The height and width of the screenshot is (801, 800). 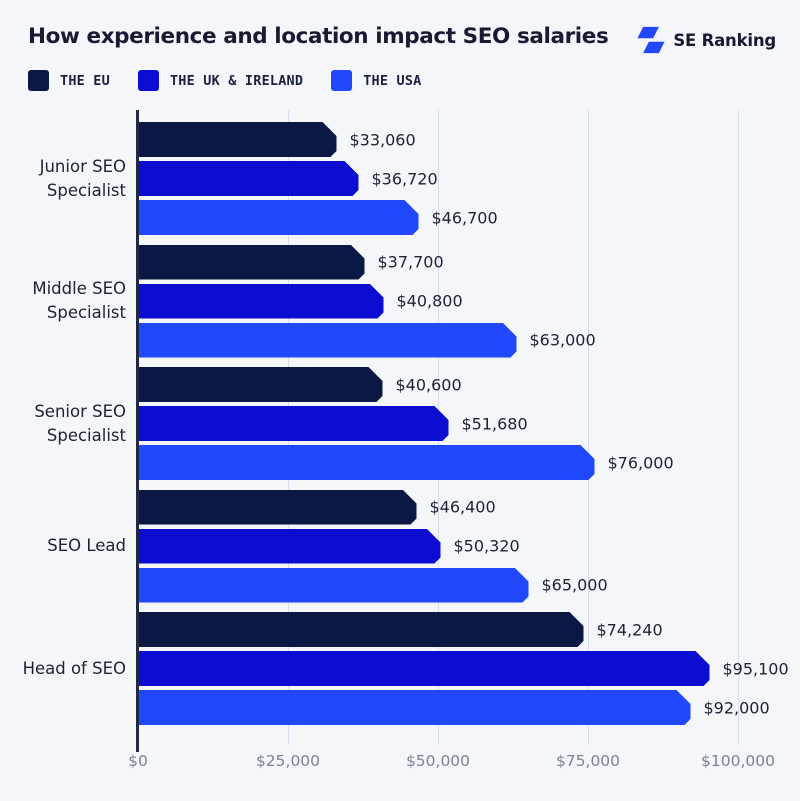 I want to click on legend: THE EU THE UK & IRELAND THE USA, so click(x=225, y=80).